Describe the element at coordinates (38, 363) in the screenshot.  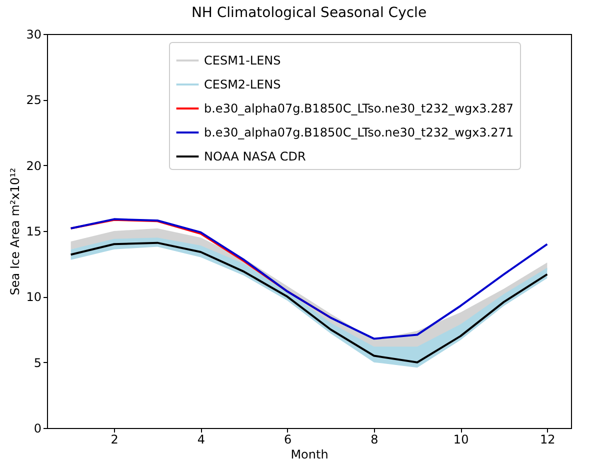
I see `y-tick-label: 5` at that location.